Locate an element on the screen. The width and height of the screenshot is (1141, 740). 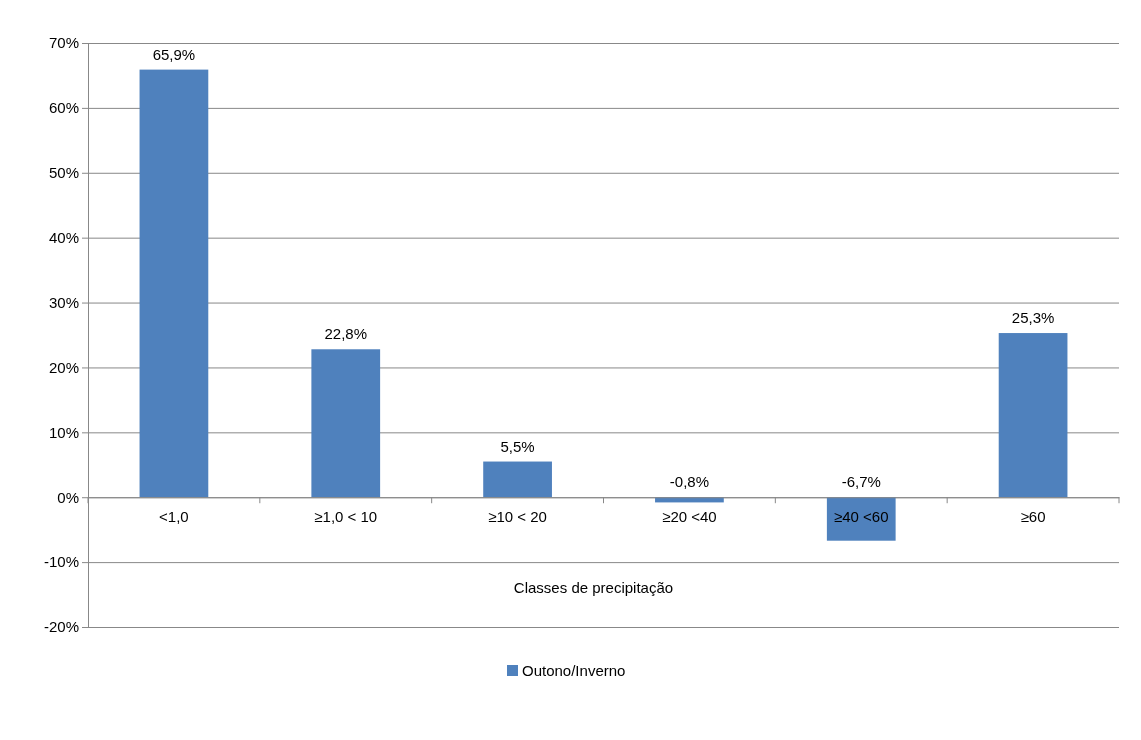
data-label: 22,8% is located at coordinates (346, 334).